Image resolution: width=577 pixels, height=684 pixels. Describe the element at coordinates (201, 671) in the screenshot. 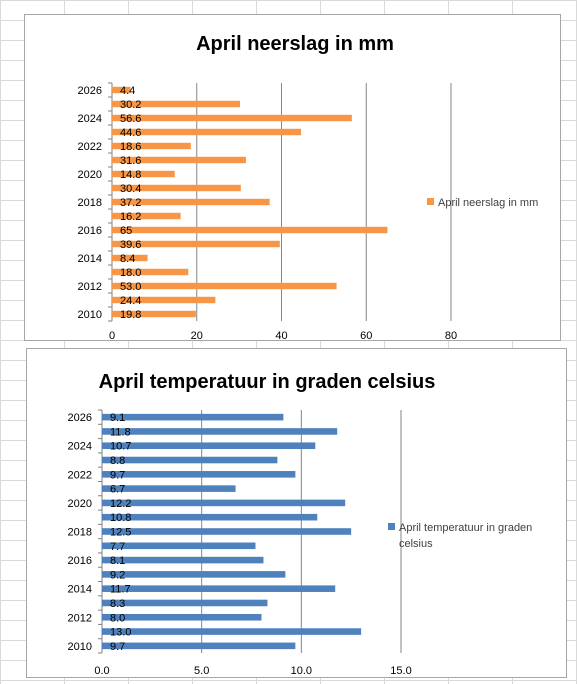

I see `x-tick-label: 5.0` at that location.